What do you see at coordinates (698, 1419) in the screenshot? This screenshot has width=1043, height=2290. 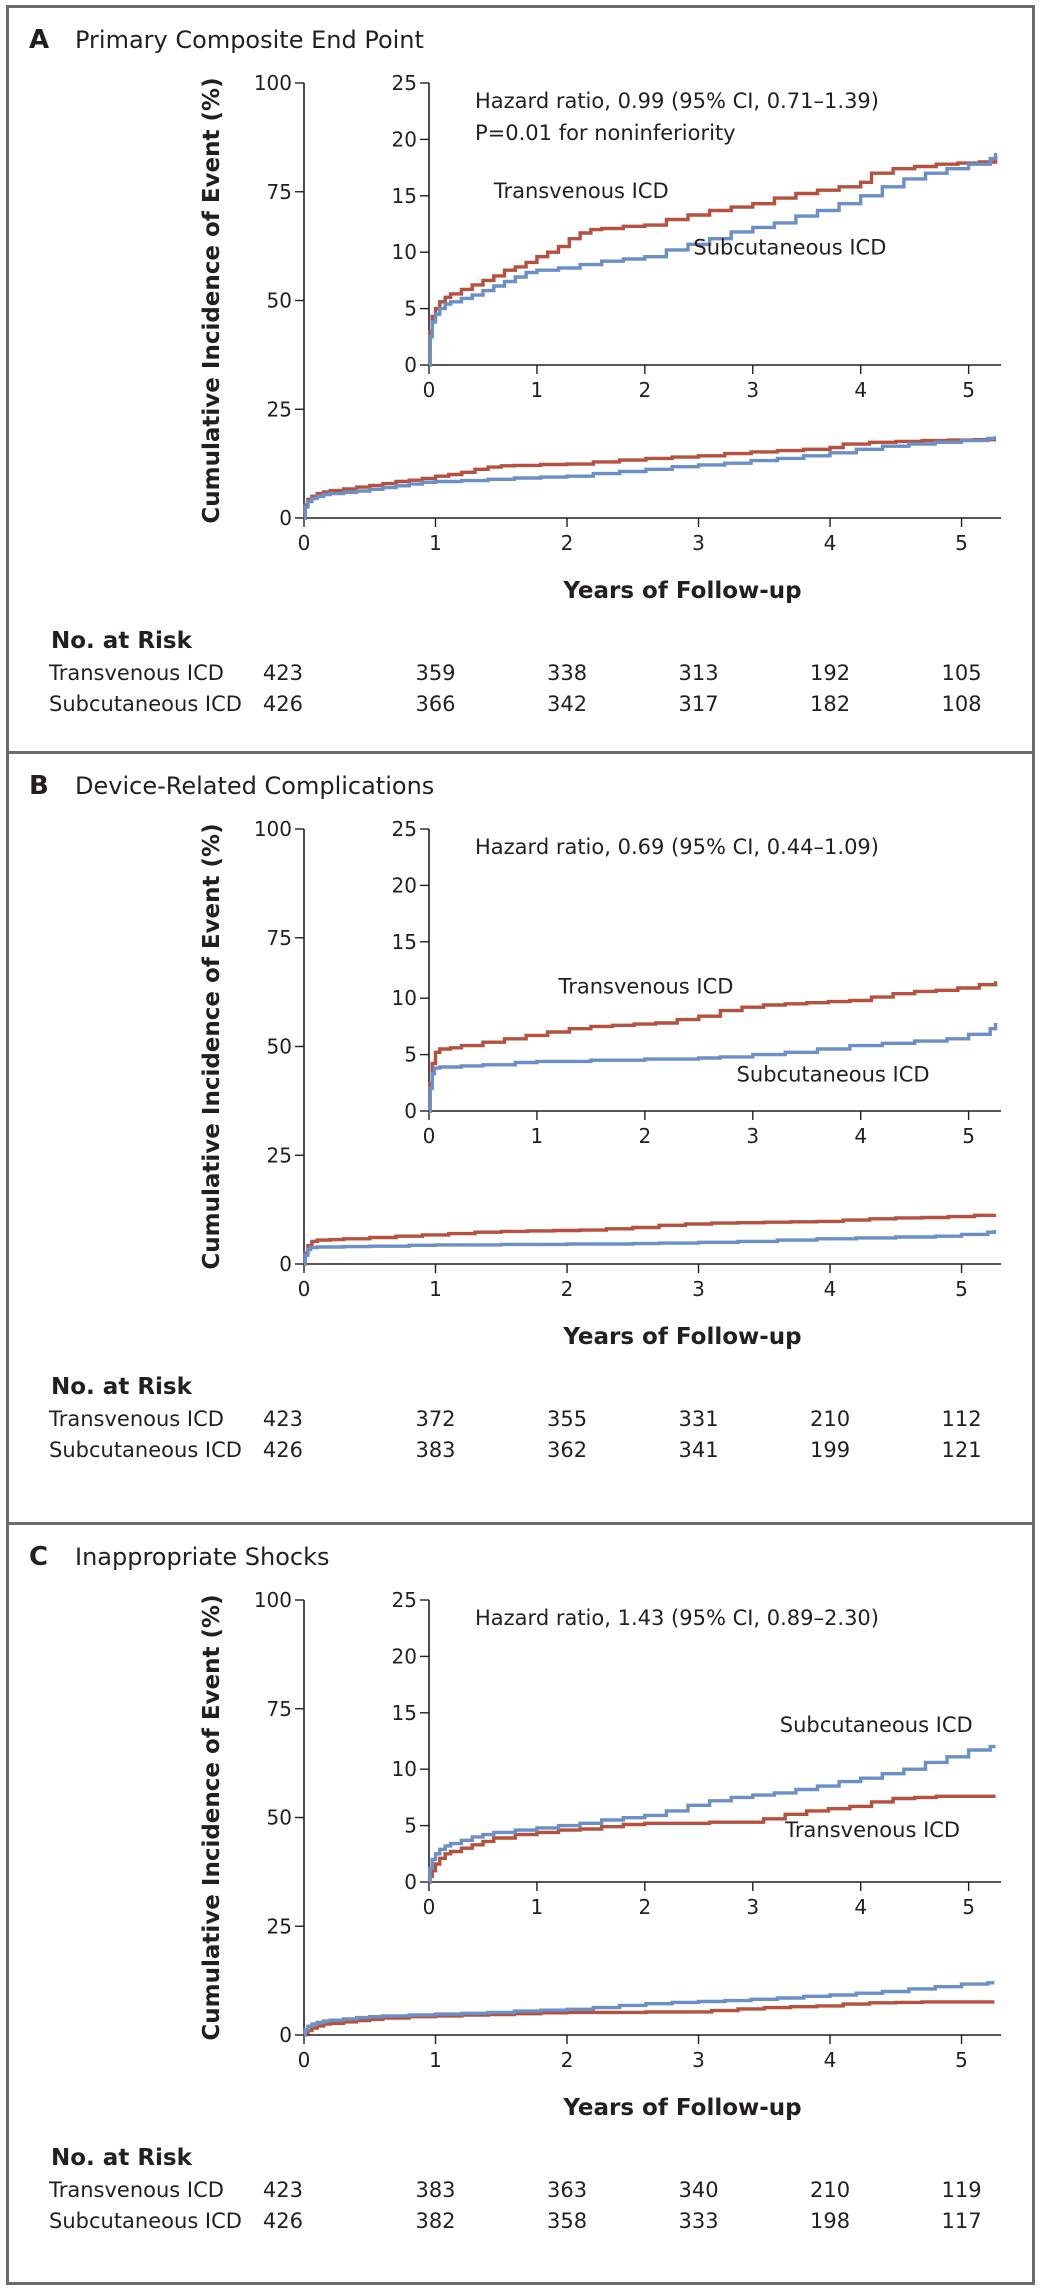 I see `risk-value: 331` at bounding box center [698, 1419].